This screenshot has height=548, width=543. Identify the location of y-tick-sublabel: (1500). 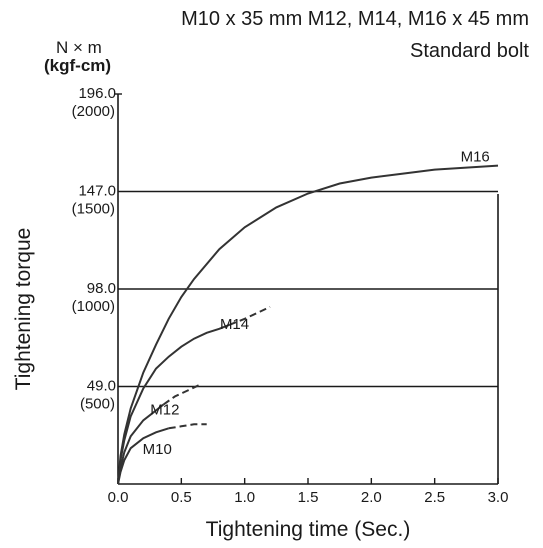
(93, 209).